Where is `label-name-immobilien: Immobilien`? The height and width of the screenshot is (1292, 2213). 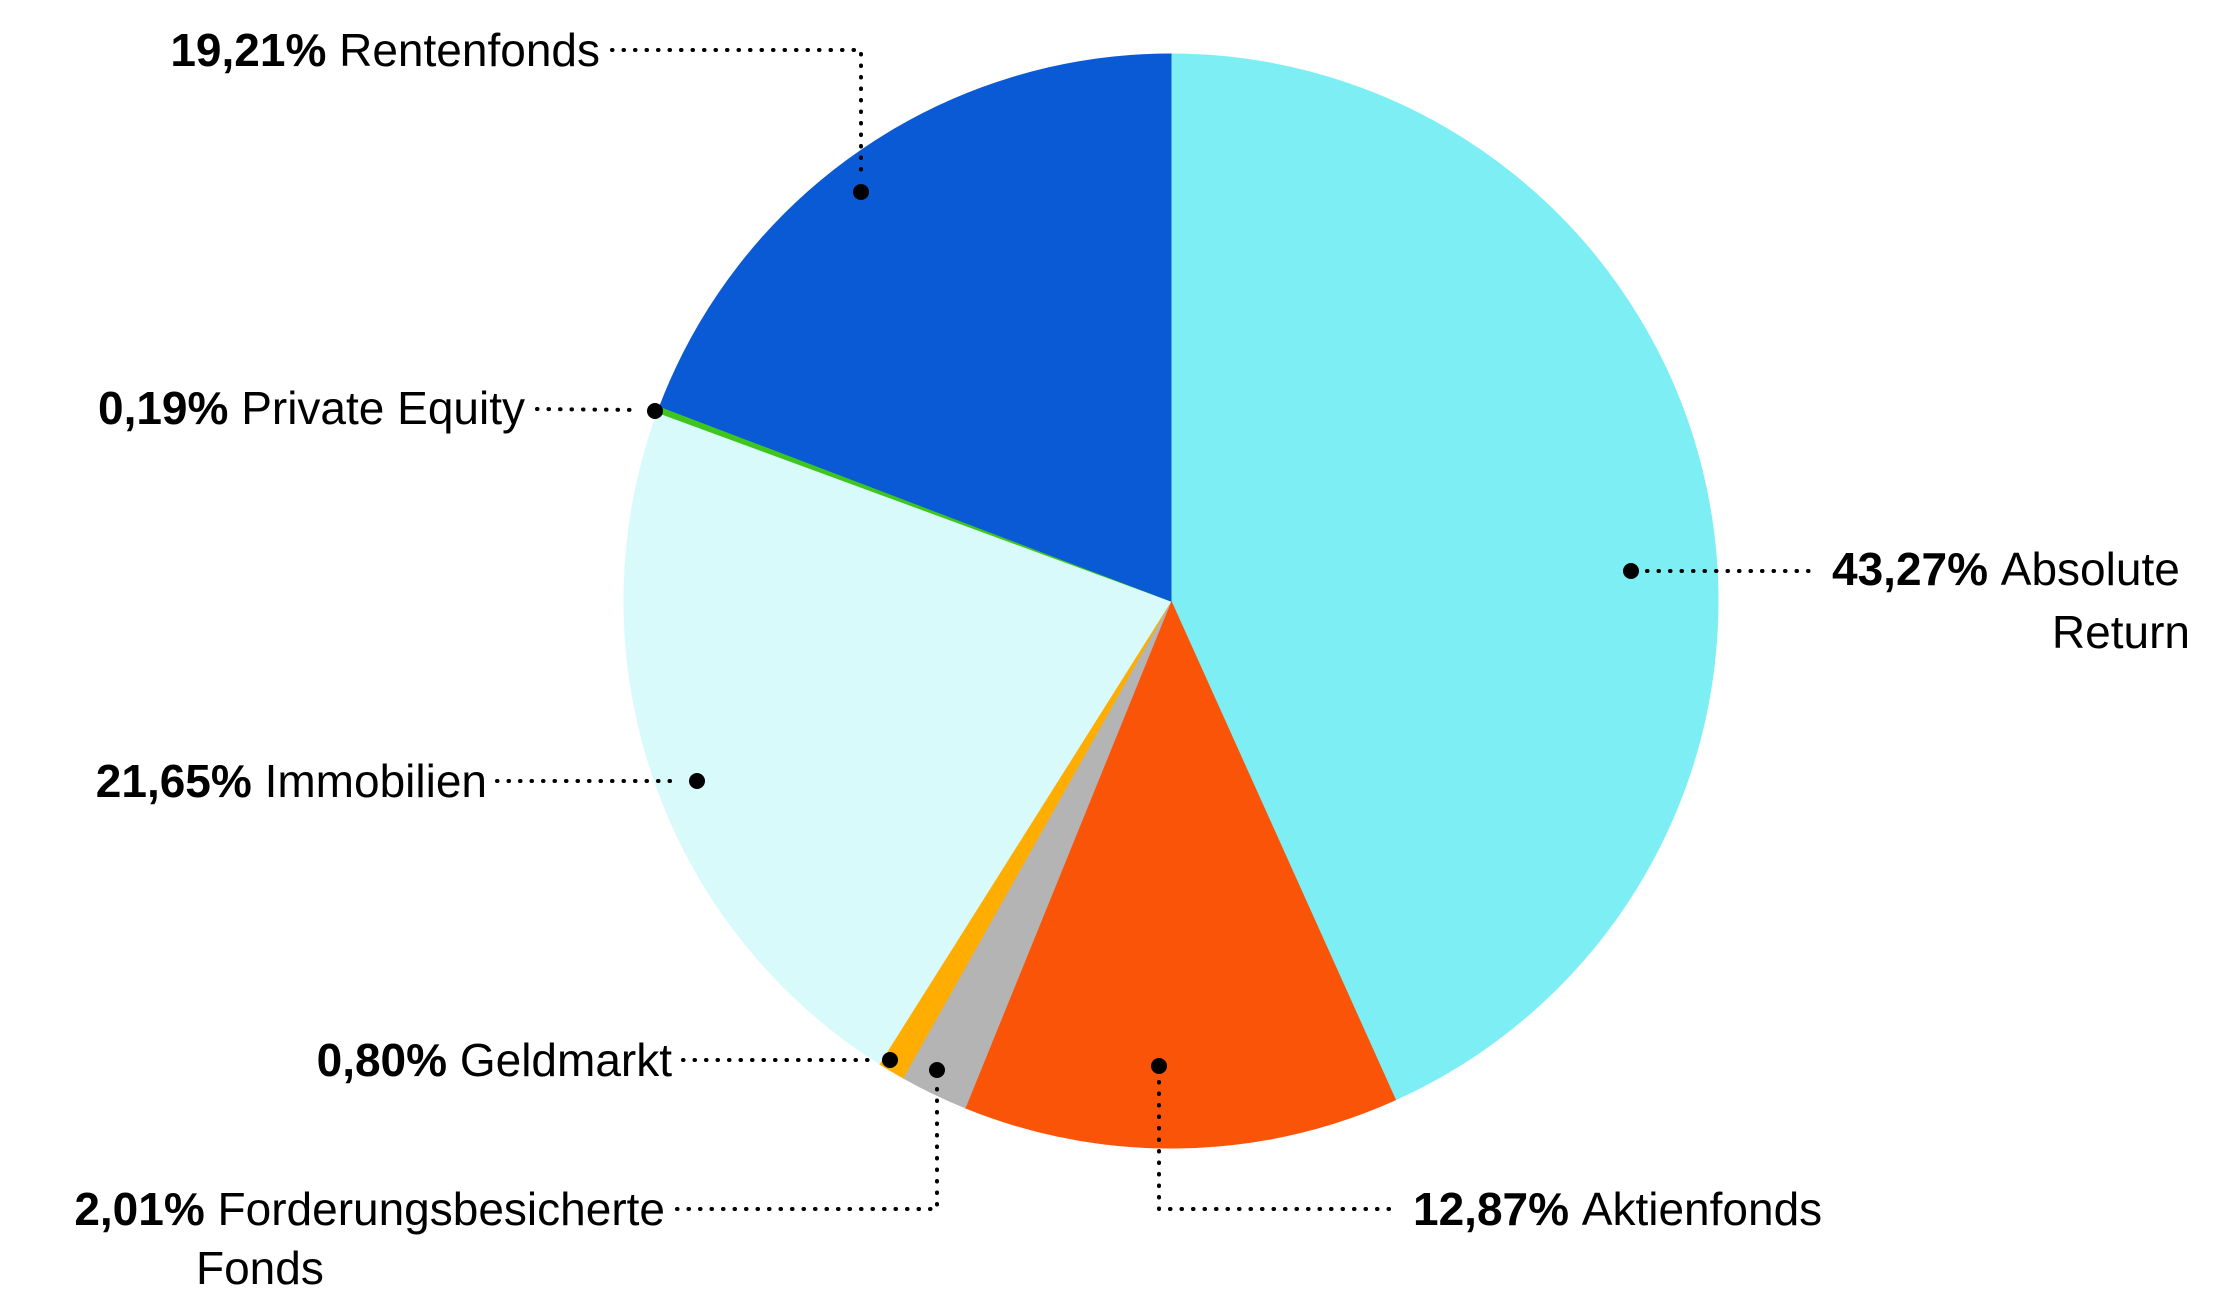
label-name-immobilien: Immobilien is located at coordinates (376, 781).